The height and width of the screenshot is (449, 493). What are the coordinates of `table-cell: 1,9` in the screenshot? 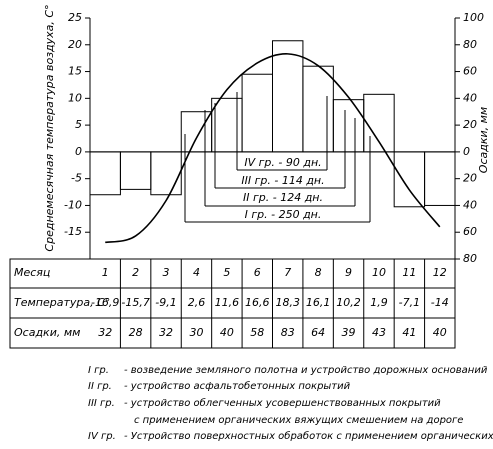 It's located at (379, 302).